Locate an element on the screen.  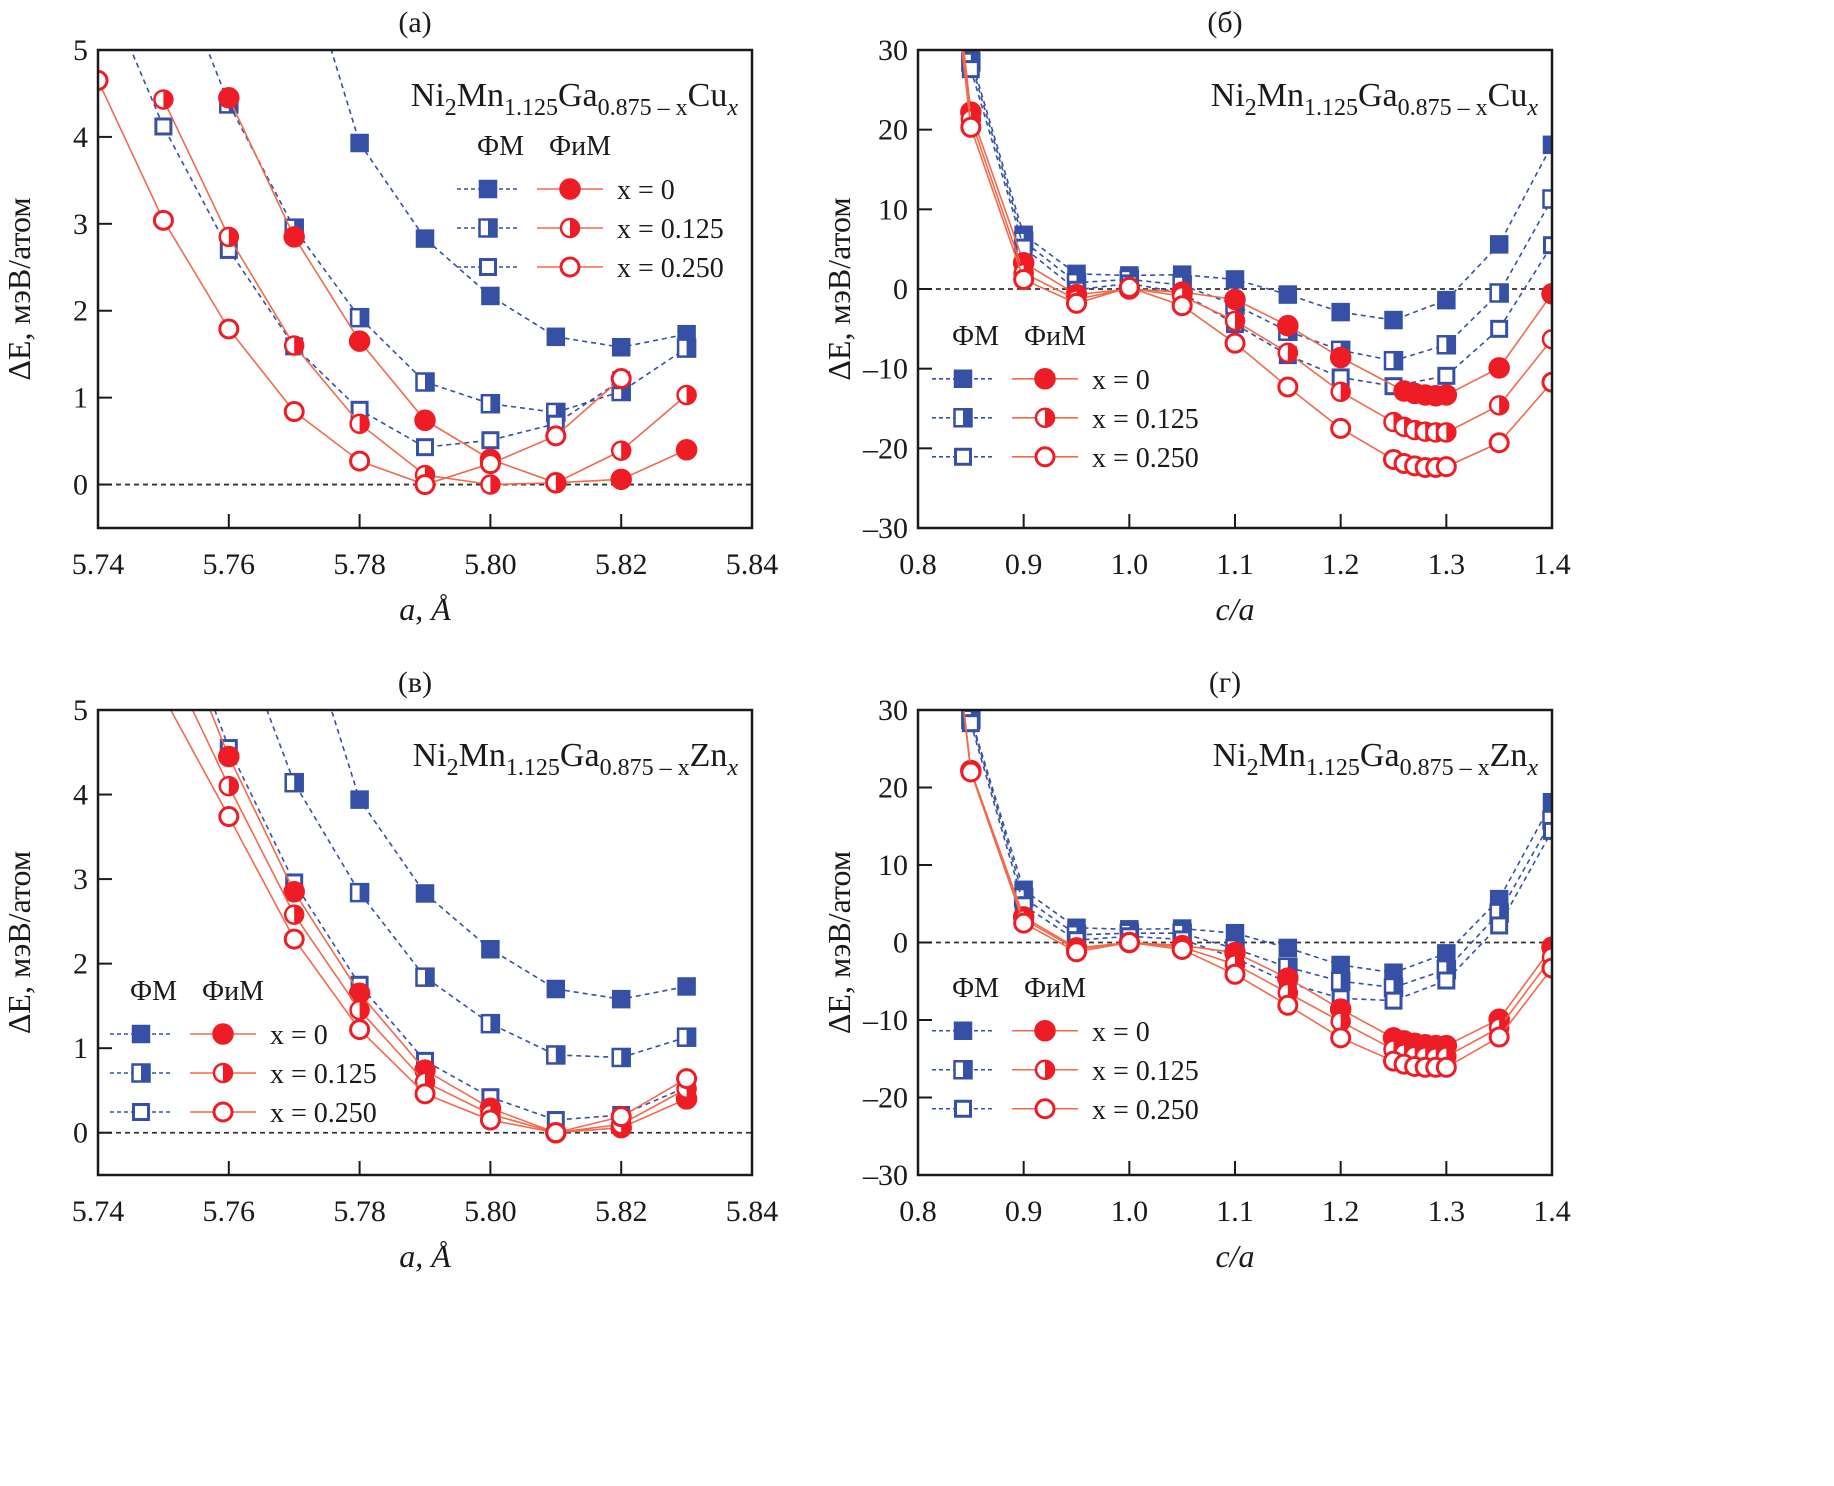
formula-element: Ga is located at coordinates (1380, 755).